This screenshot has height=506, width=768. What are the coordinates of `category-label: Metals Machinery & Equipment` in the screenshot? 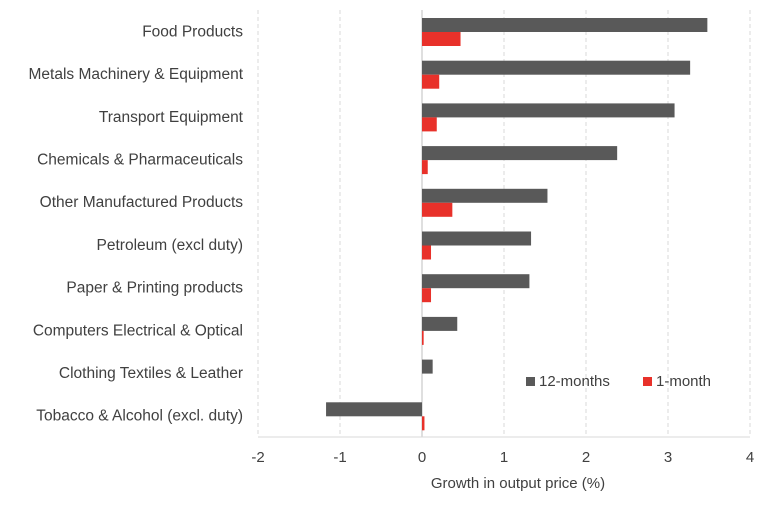 It's located at (135, 74).